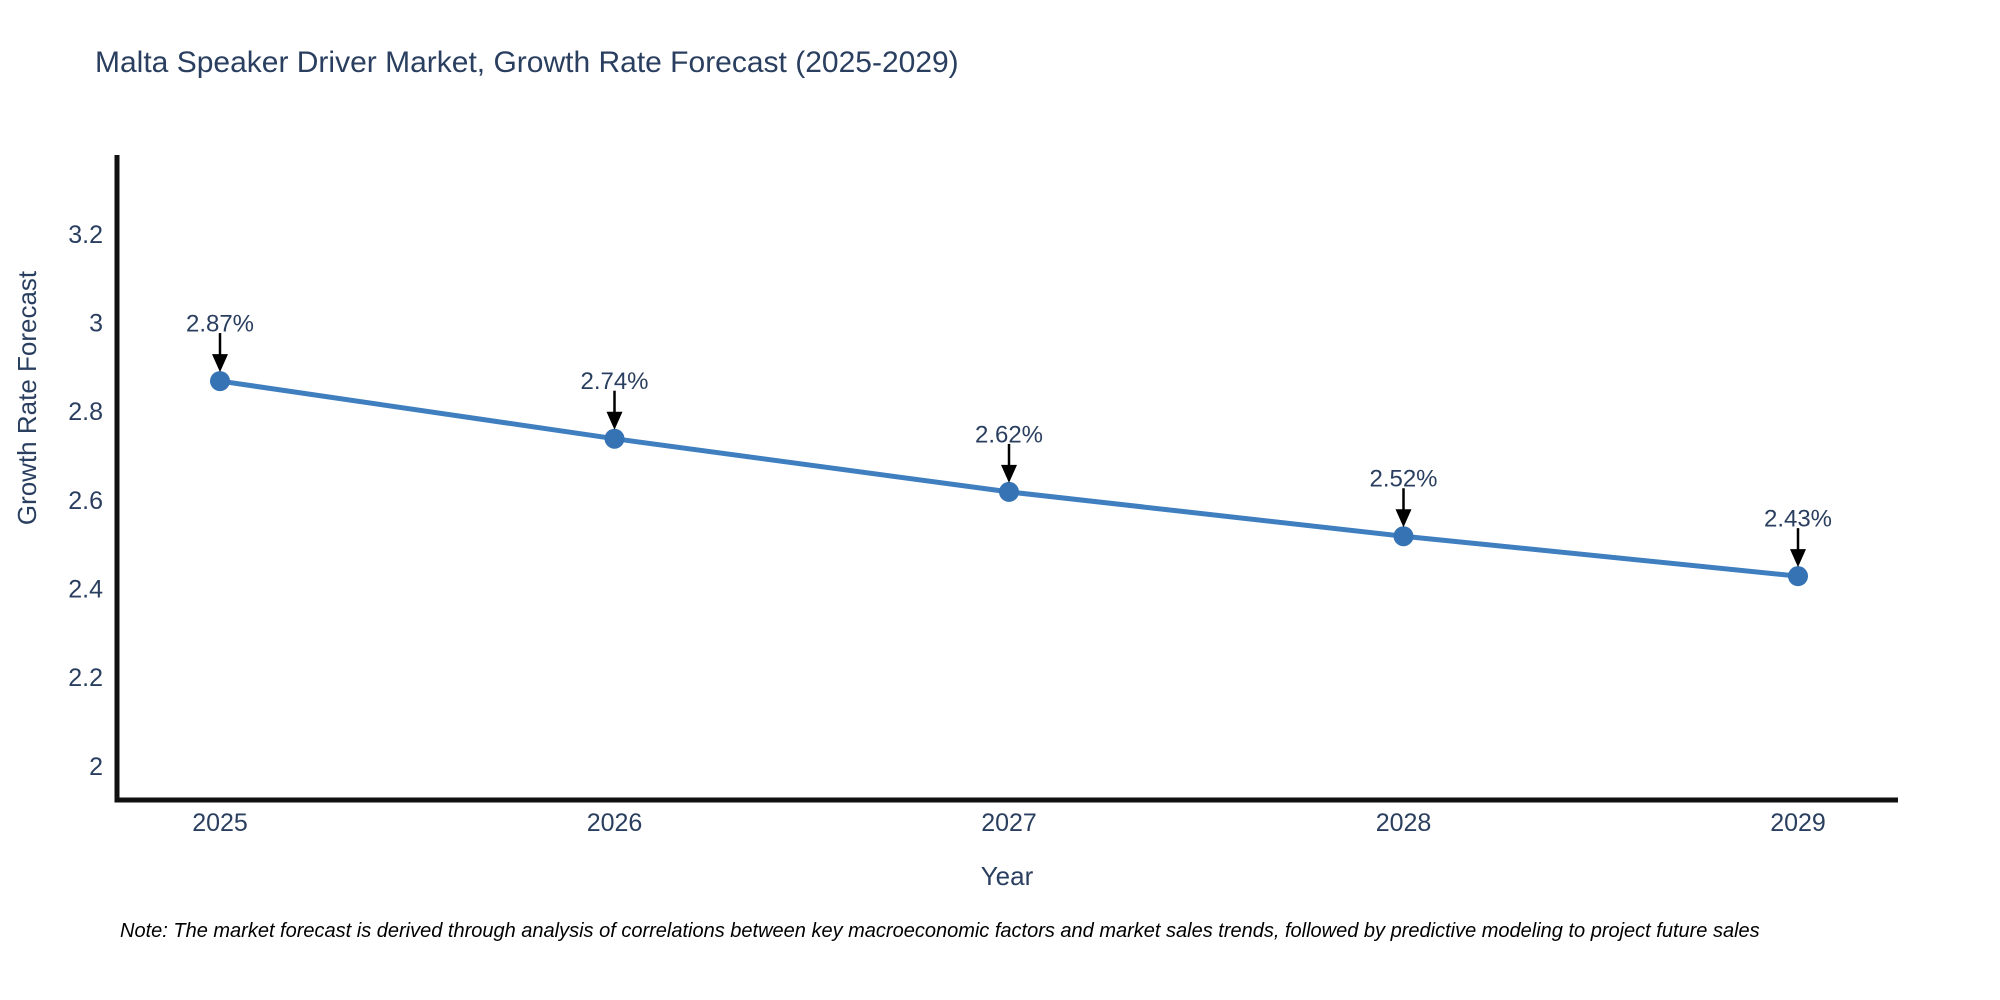 The height and width of the screenshot is (1000, 2000). Describe the element at coordinates (85, 501) in the screenshot. I see `y-tick-label: 2.6` at that location.